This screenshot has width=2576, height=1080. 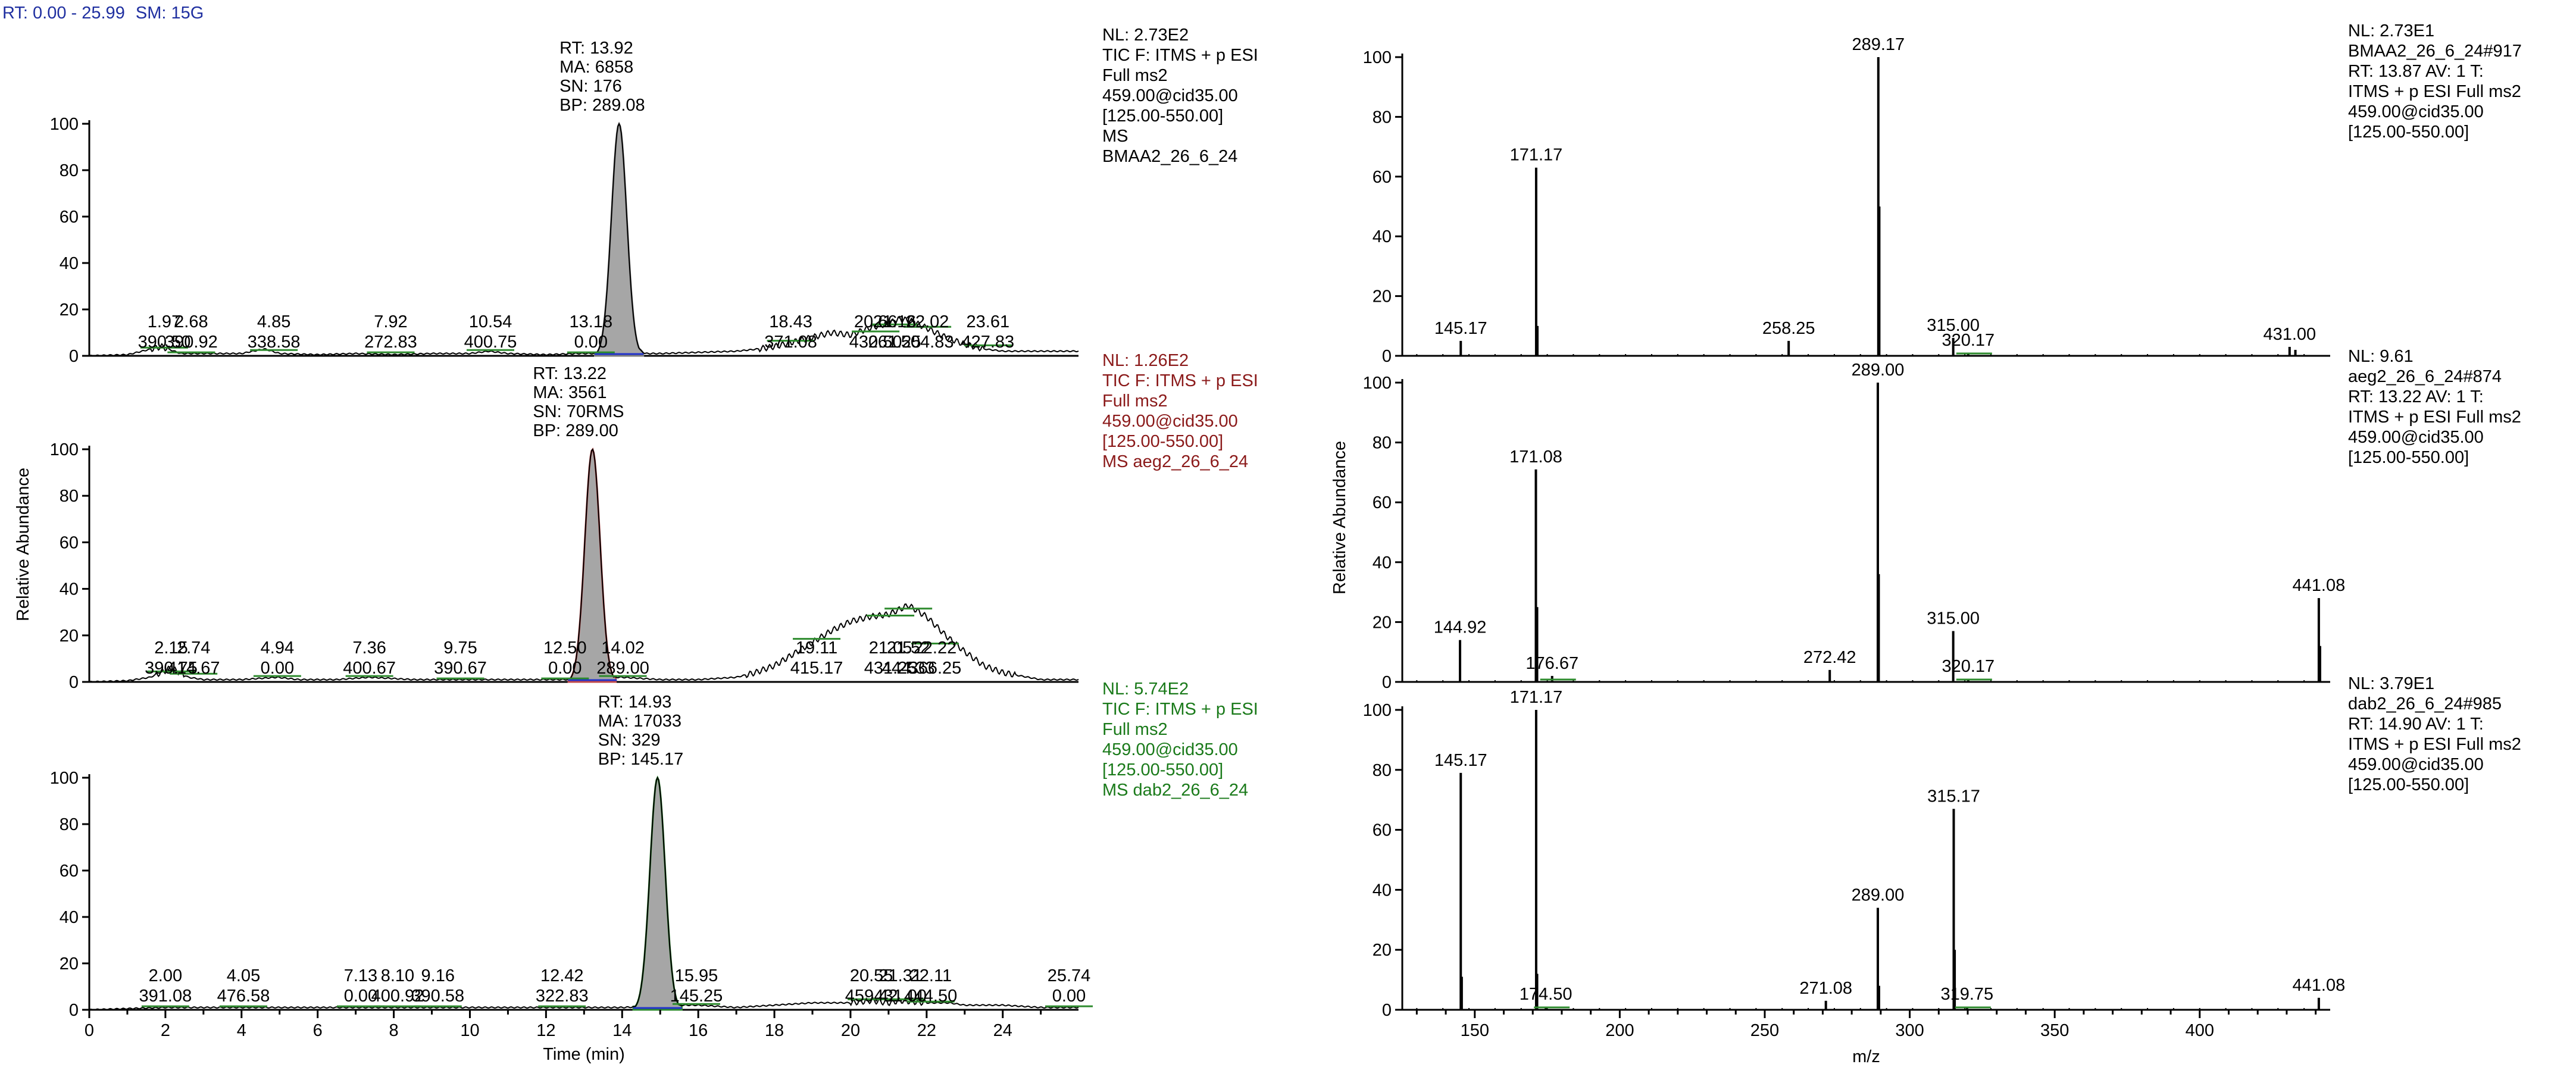 What do you see at coordinates (1788, 328) in the screenshot?
I see `spec-1-peak-label: 258.25` at bounding box center [1788, 328].